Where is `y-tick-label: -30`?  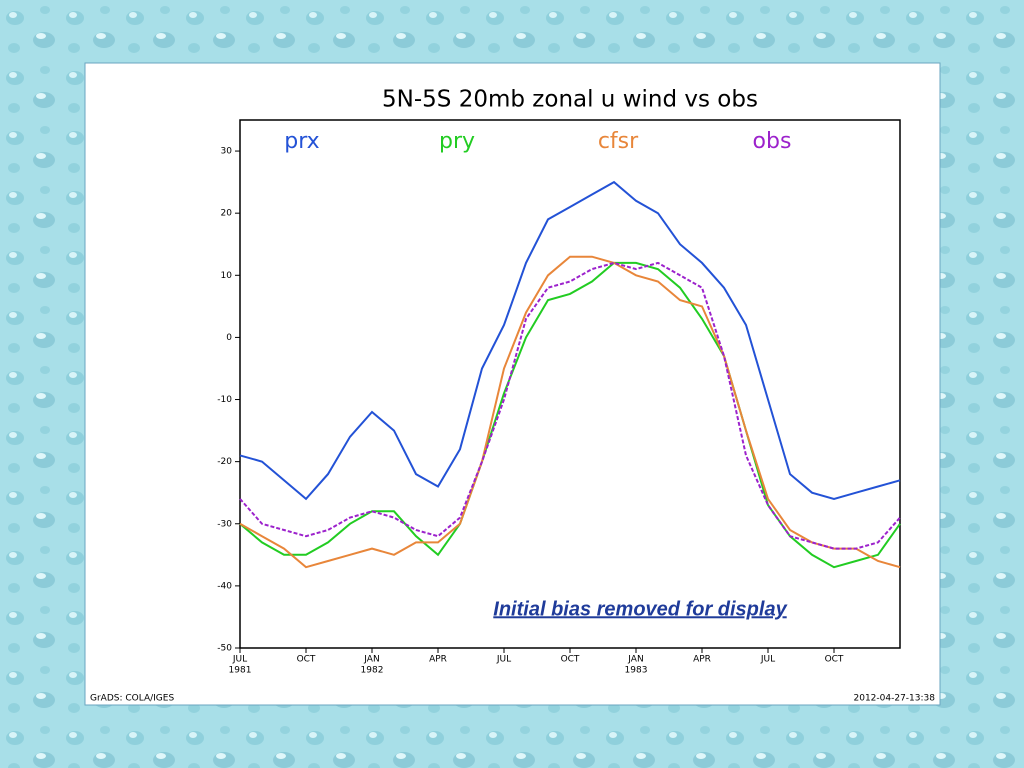 y-tick-label: -30 is located at coordinates (224, 524).